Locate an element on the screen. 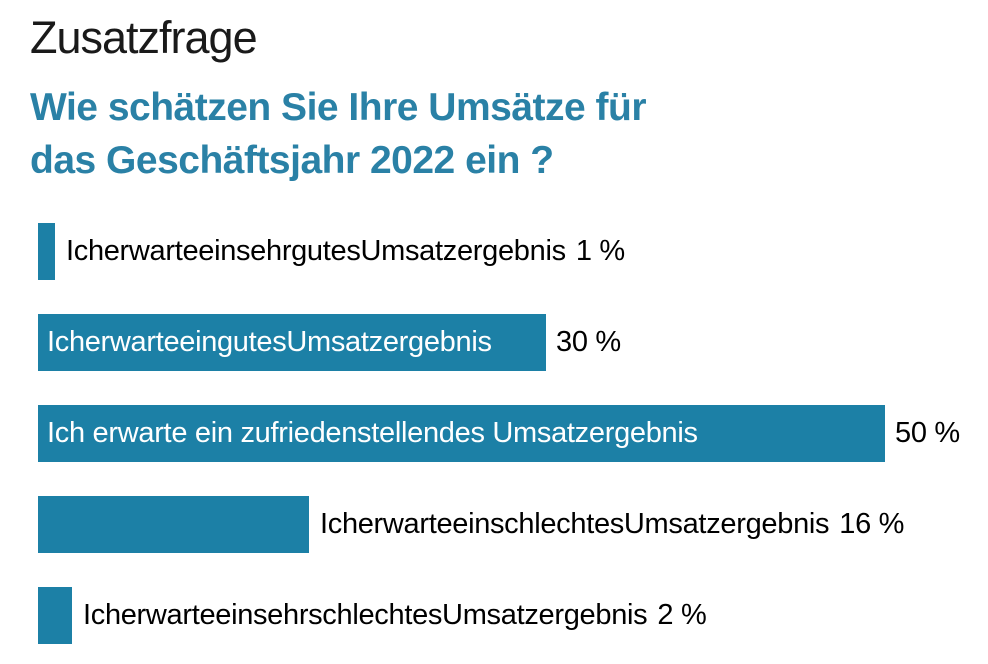  bar-value: 16 % is located at coordinates (872, 524).